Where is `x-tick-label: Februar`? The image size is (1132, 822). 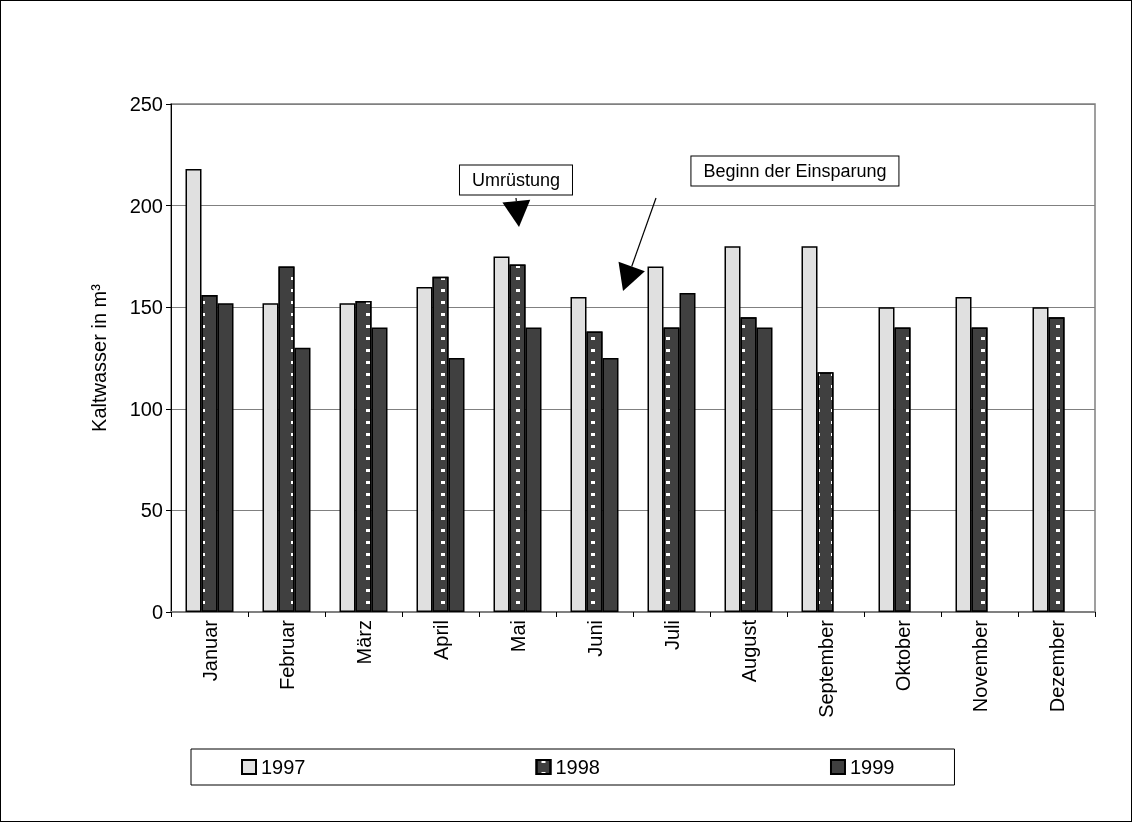
x-tick-label: Februar is located at coordinates (286, 655).